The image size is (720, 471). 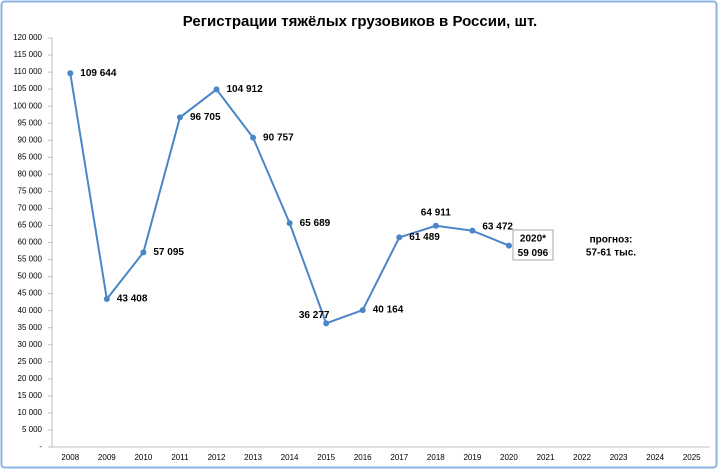 I want to click on annotation: 57-61 тыс., so click(x=611, y=253).